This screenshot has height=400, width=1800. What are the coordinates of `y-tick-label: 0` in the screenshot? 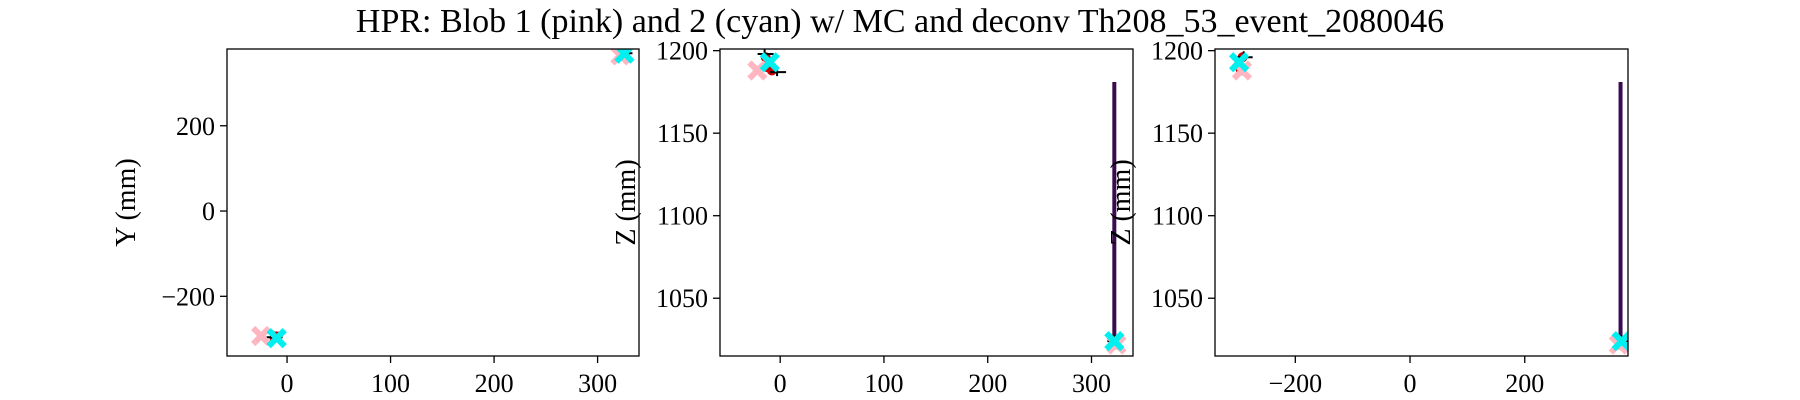 It's located at (208, 211).